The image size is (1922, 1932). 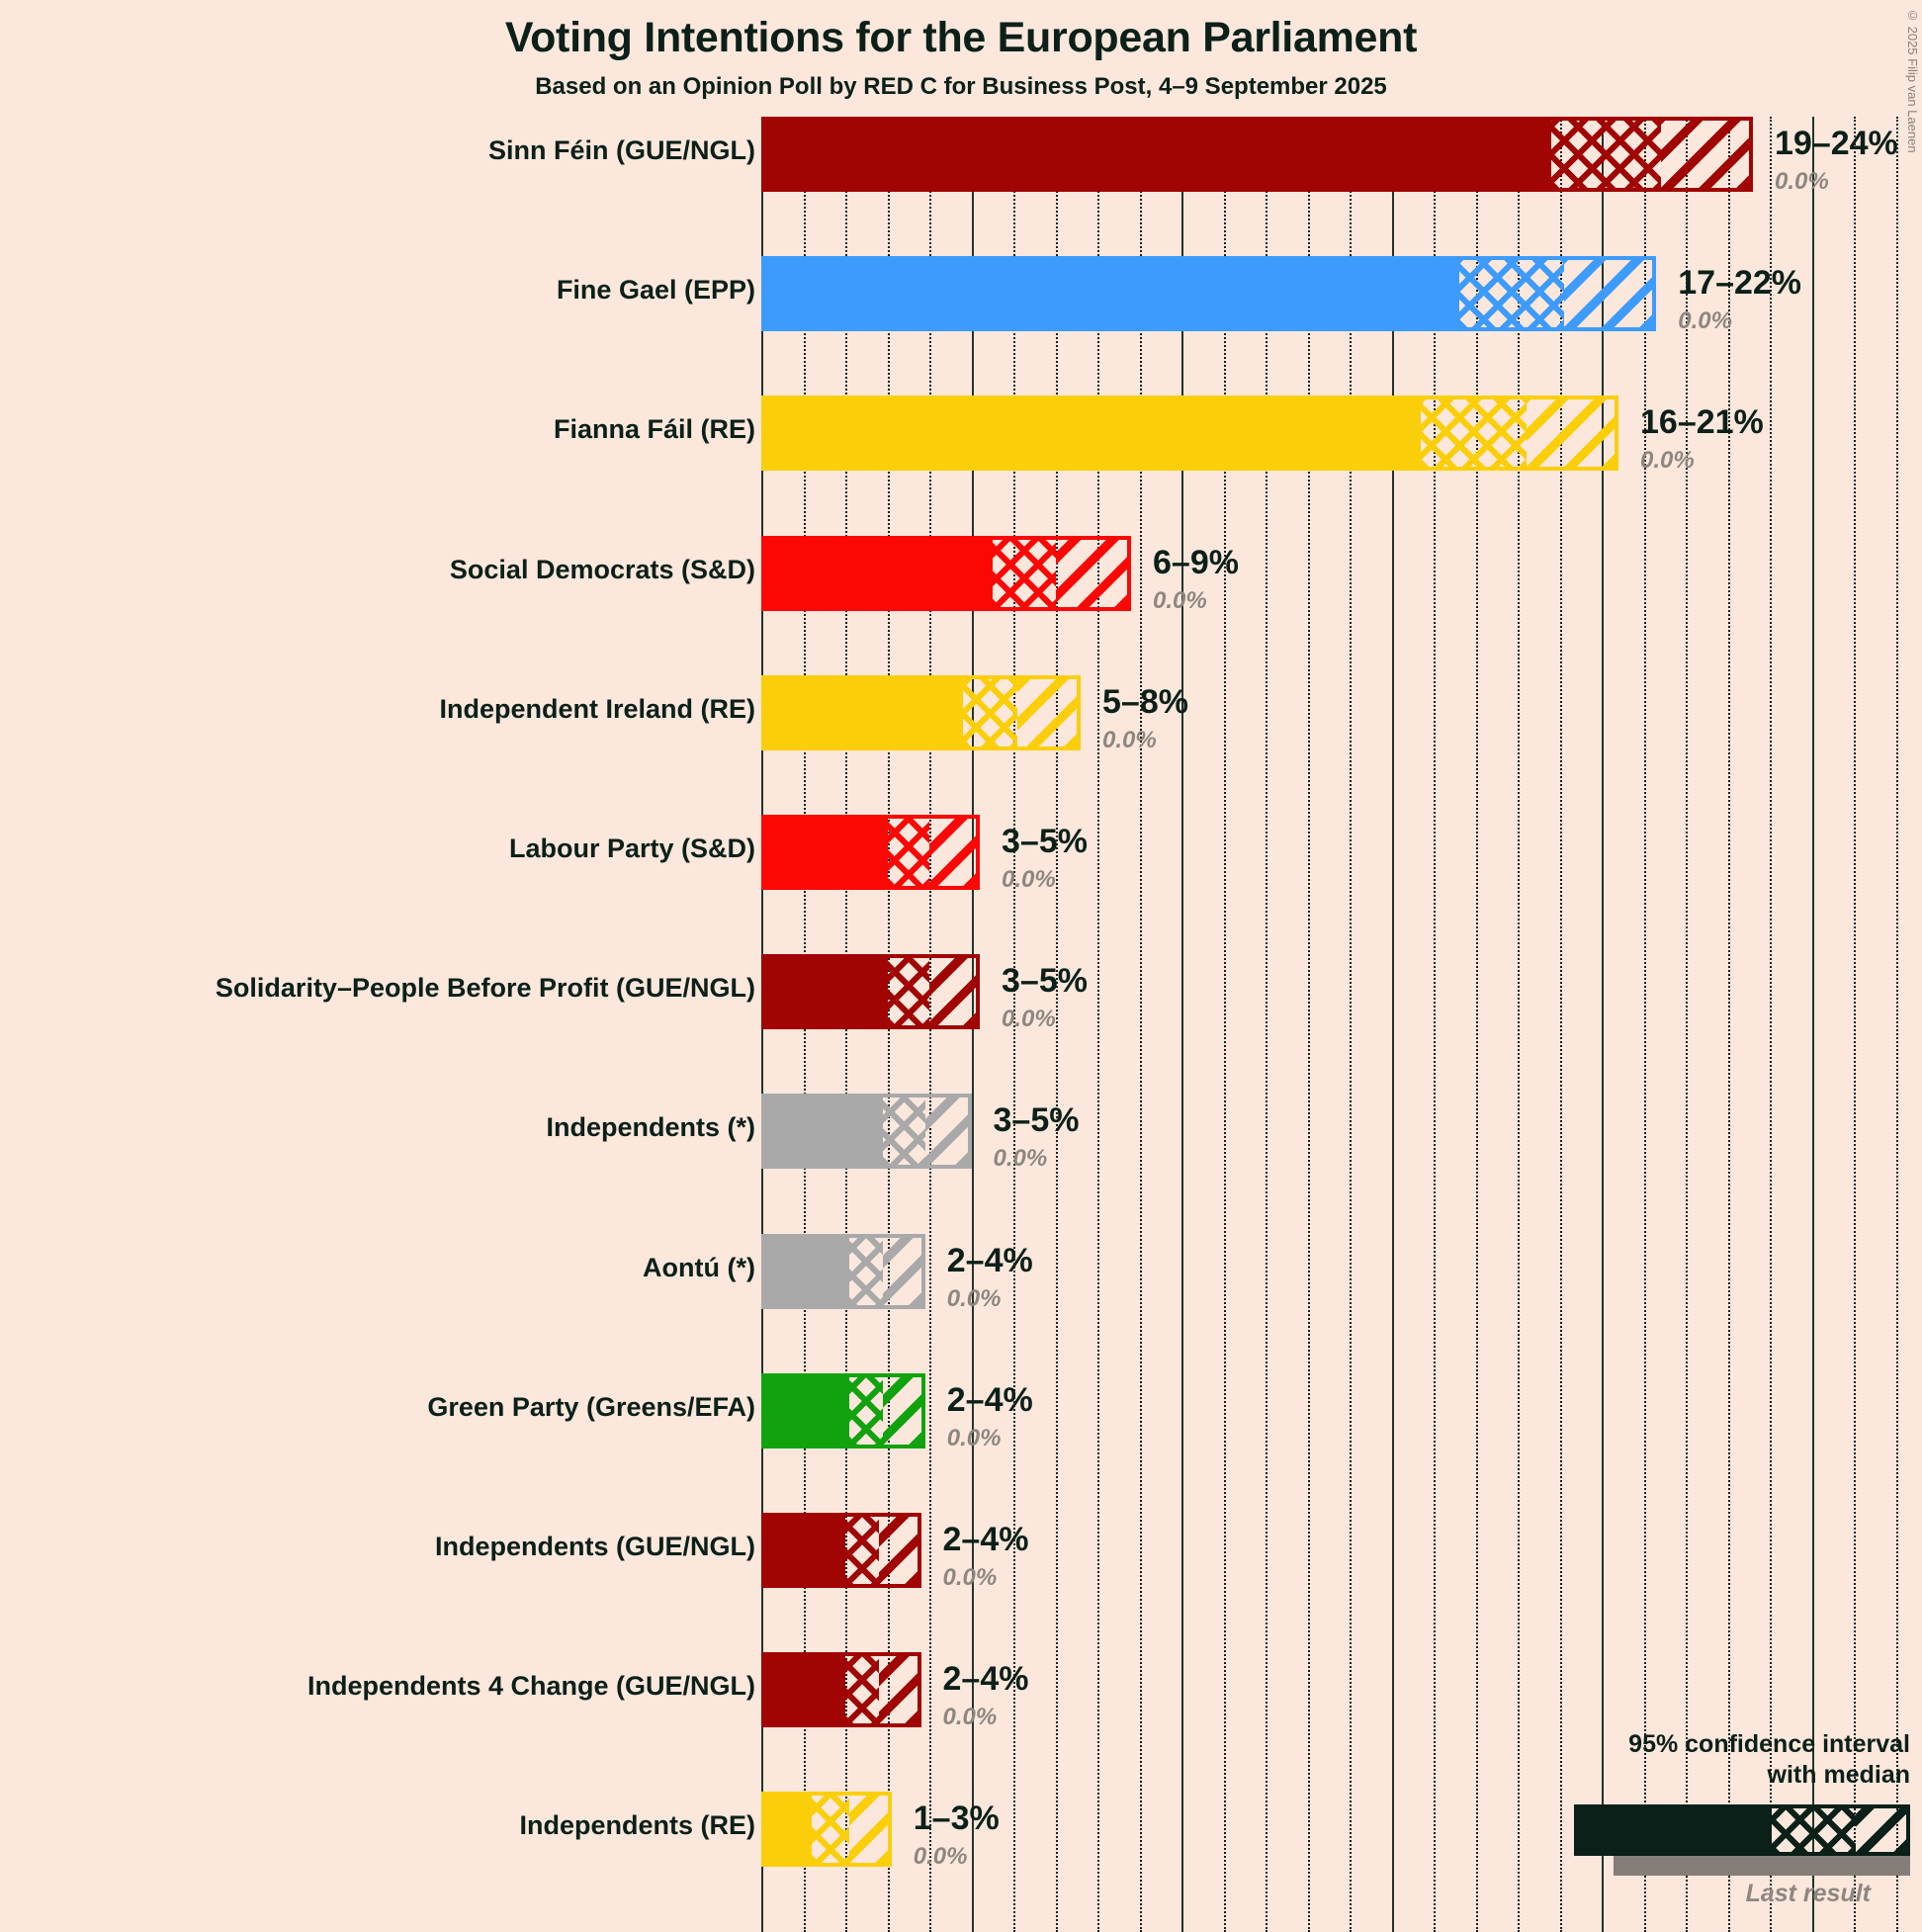 I want to click on party-label: Fine Gael (EPP), so click(x=655, y=290).